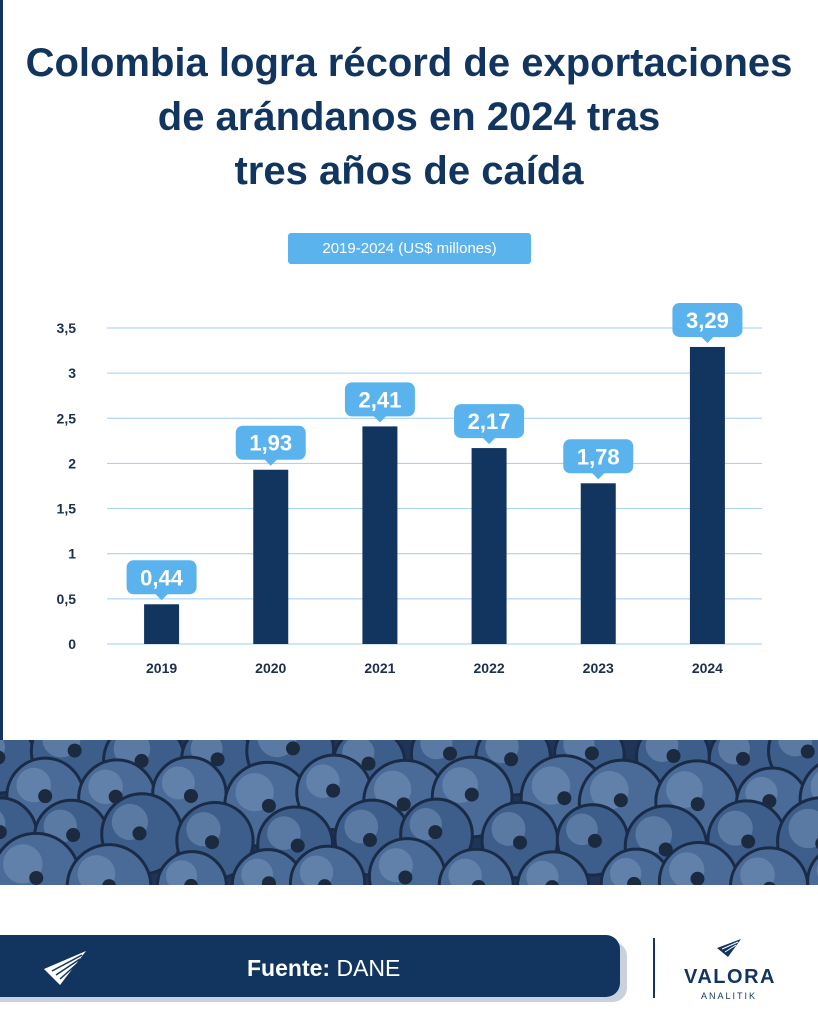 Image resolution: width=818 pixels, height=1024 pixels. Describe the element at coordinates (729, 948) in the screenshot. I see `valora-analitik-logo-icon` at that location.